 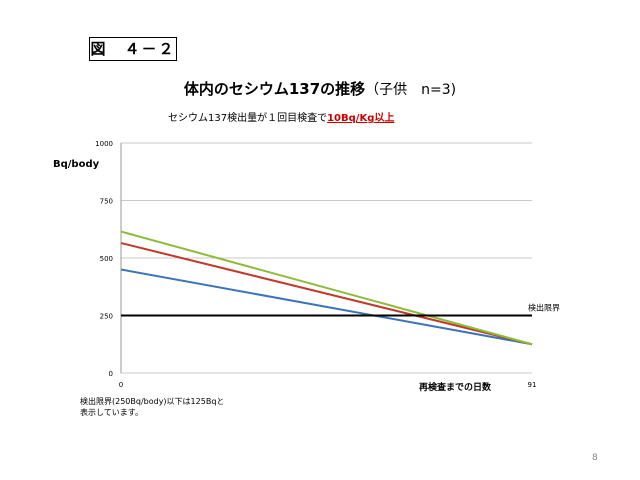 What do you see at coordinates (76, 164) in the screenshot?
I see `y-axis-label: Bq/body` at bounding box center [76, 164].